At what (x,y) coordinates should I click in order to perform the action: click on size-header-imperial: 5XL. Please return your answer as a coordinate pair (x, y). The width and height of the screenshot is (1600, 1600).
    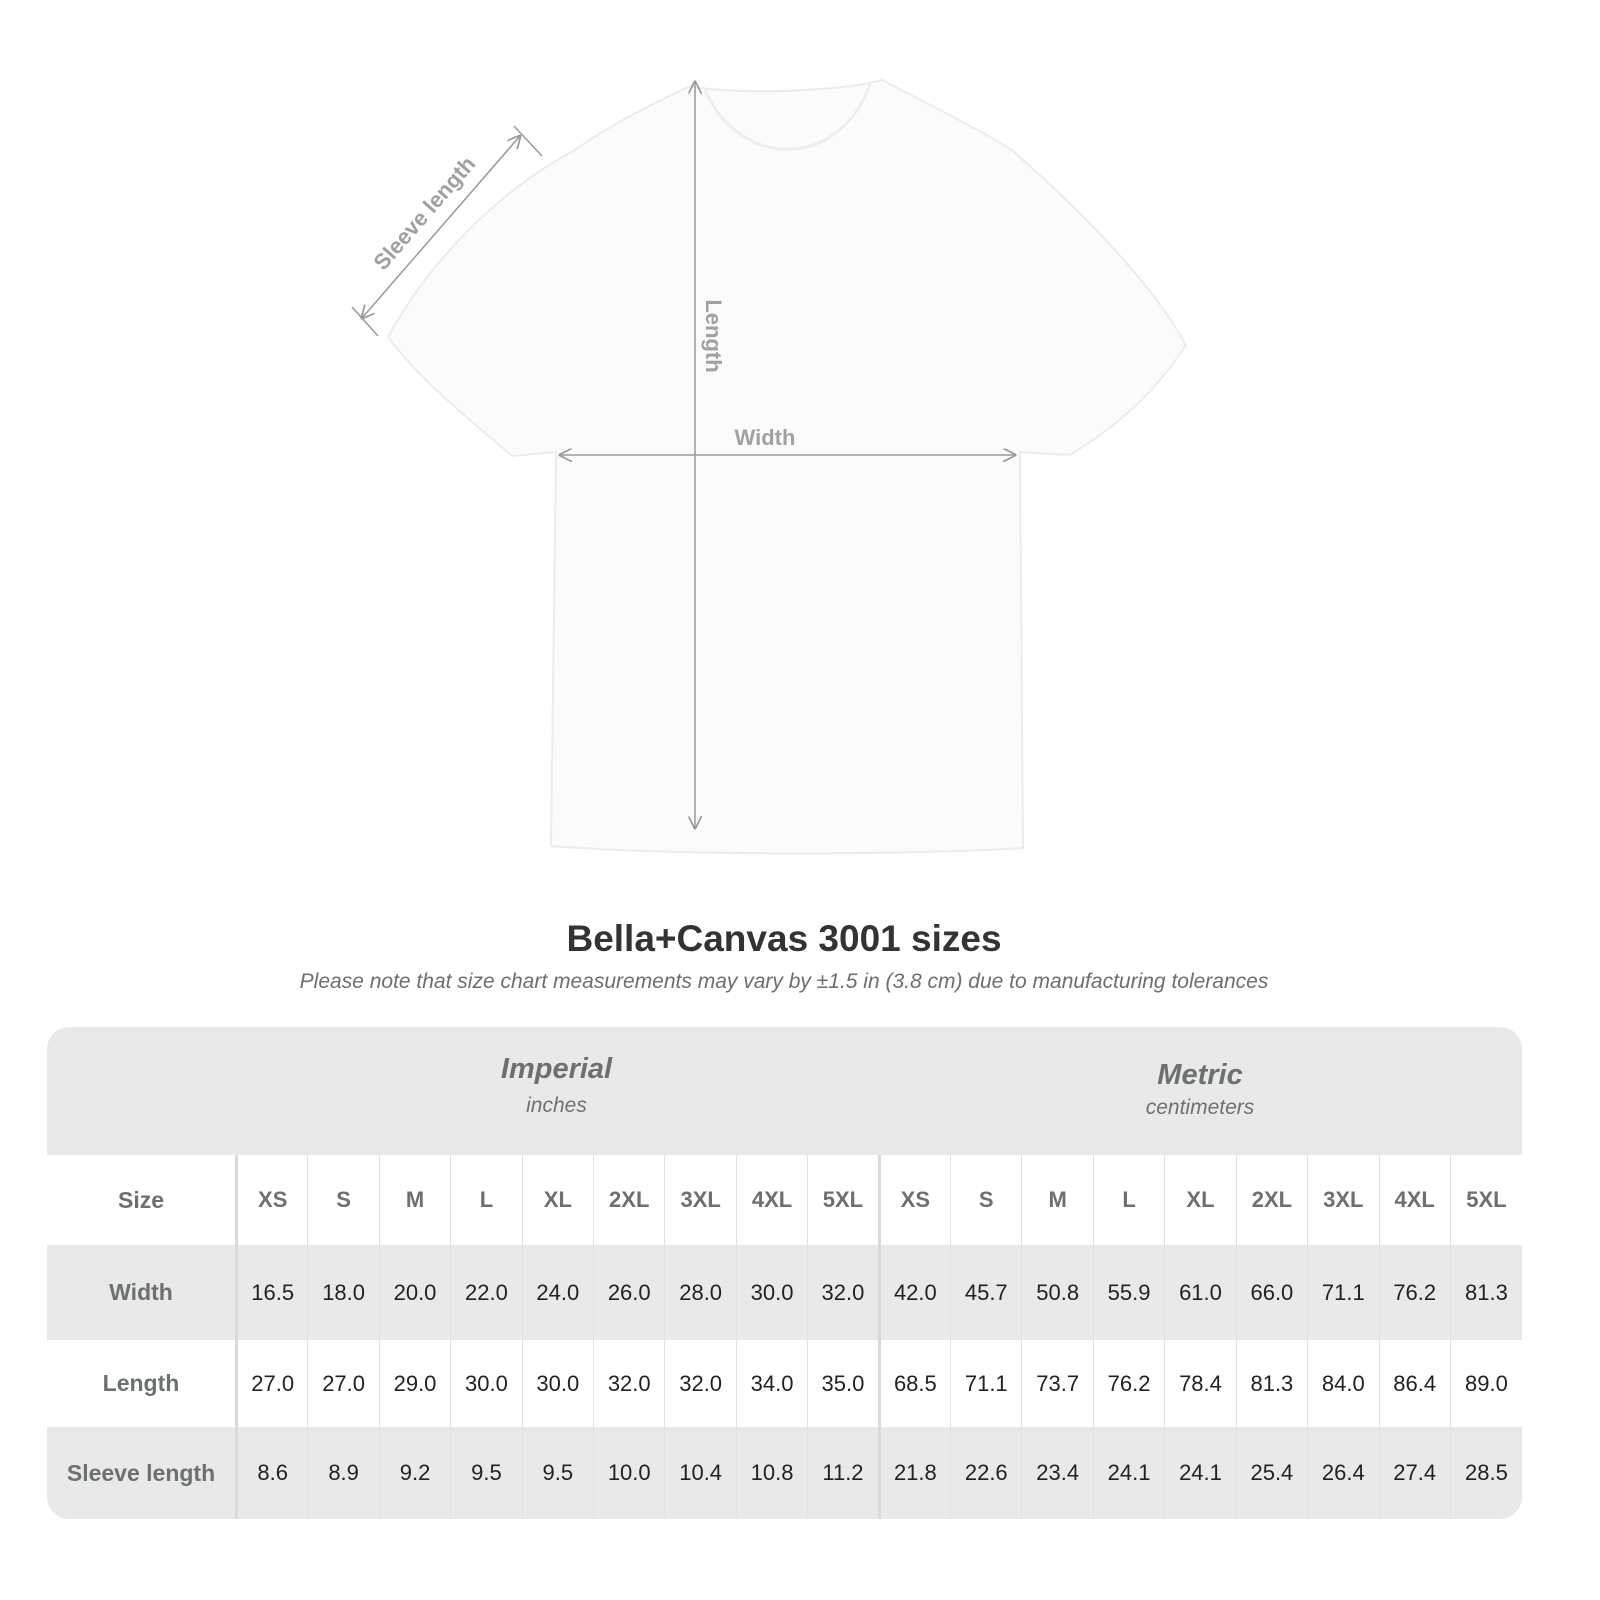
    Looking at the image, I should click on (843, 1200).